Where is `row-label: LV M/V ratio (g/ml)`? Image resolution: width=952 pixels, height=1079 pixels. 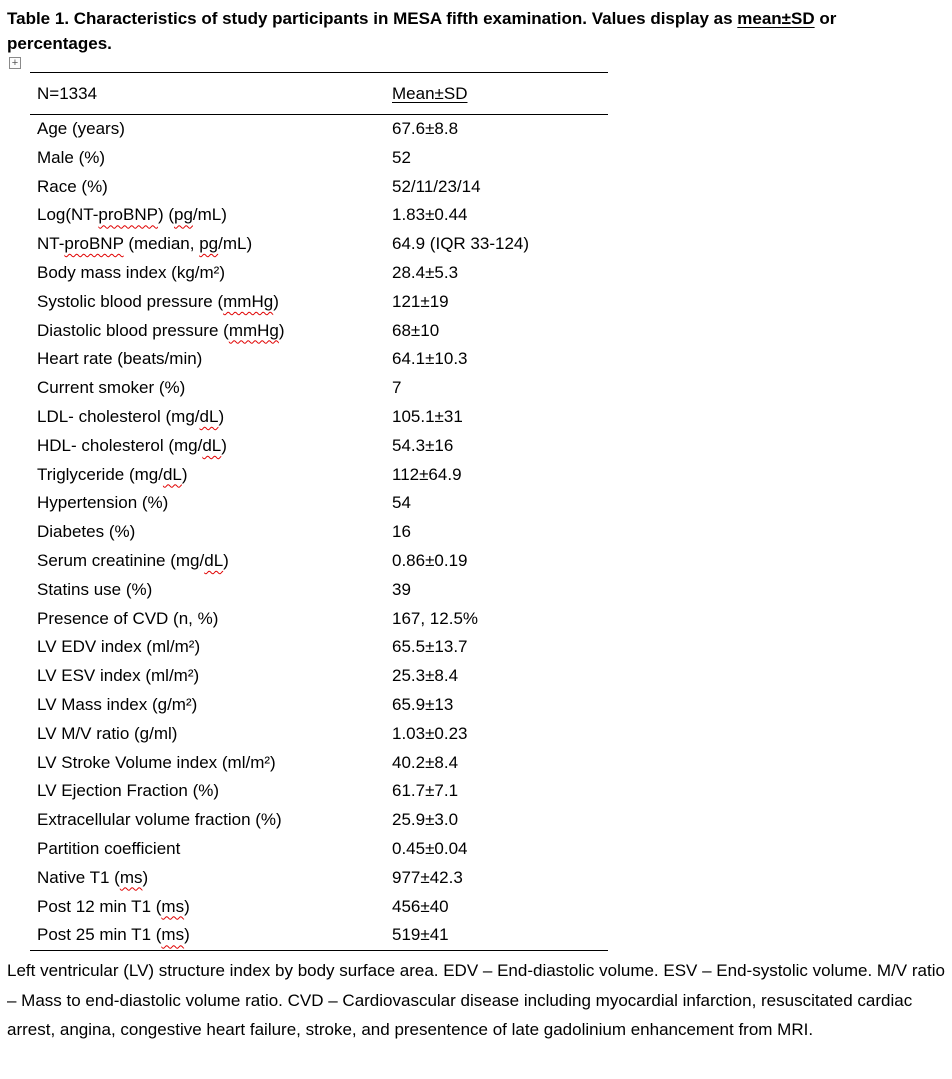
row-label: LV M/V ratio (g/ml) is located at coordinates (107, 733).